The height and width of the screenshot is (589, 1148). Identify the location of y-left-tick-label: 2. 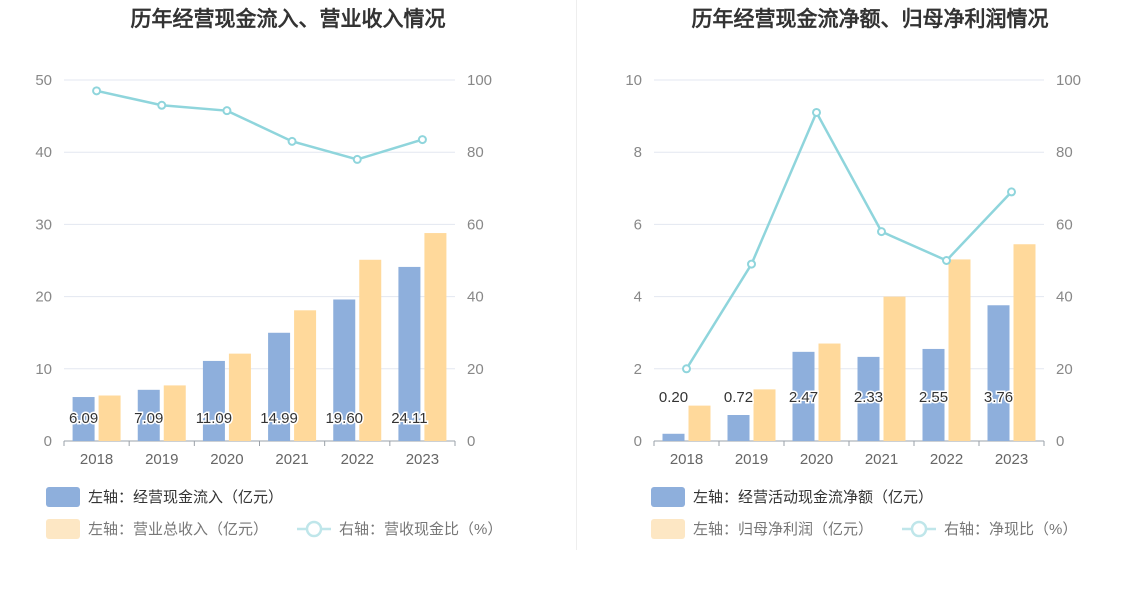
(638, 369).